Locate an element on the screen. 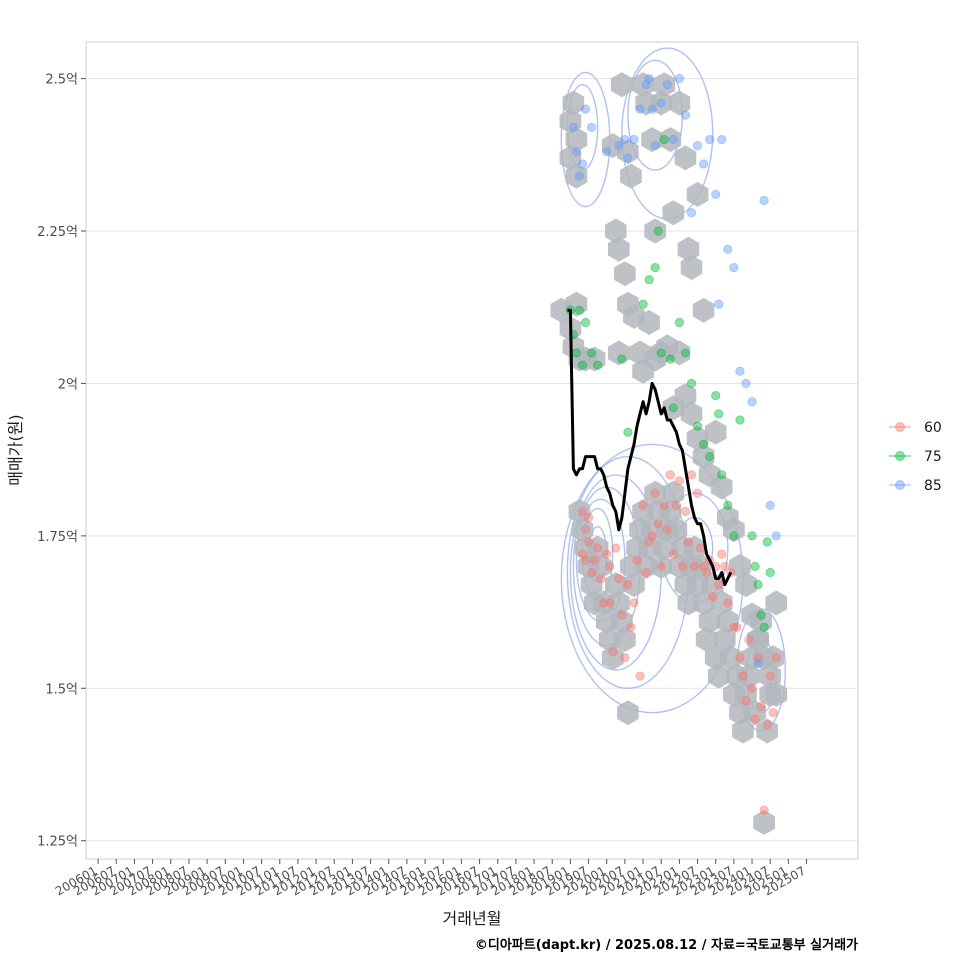 This screenshot has width=960, height=960. legend-label: 75 is located at coordinates (933, 457).